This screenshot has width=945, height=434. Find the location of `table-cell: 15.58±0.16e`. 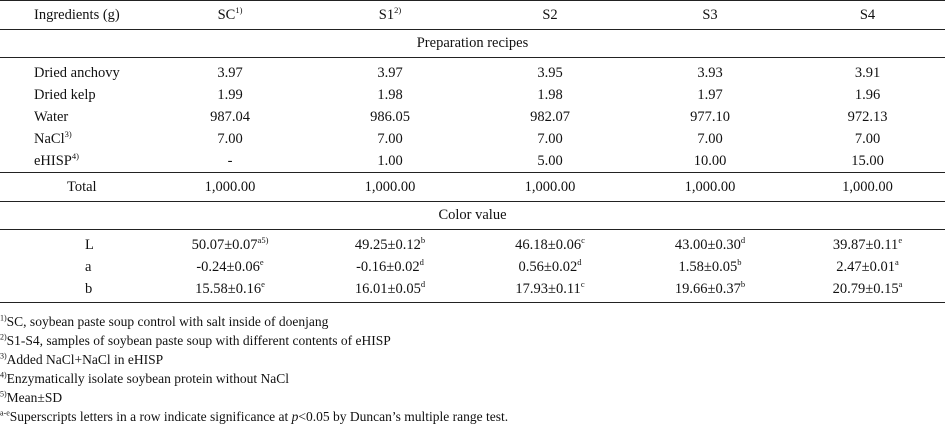

table-cell: 15.58±0.16e is located at coordinates (230, 290).